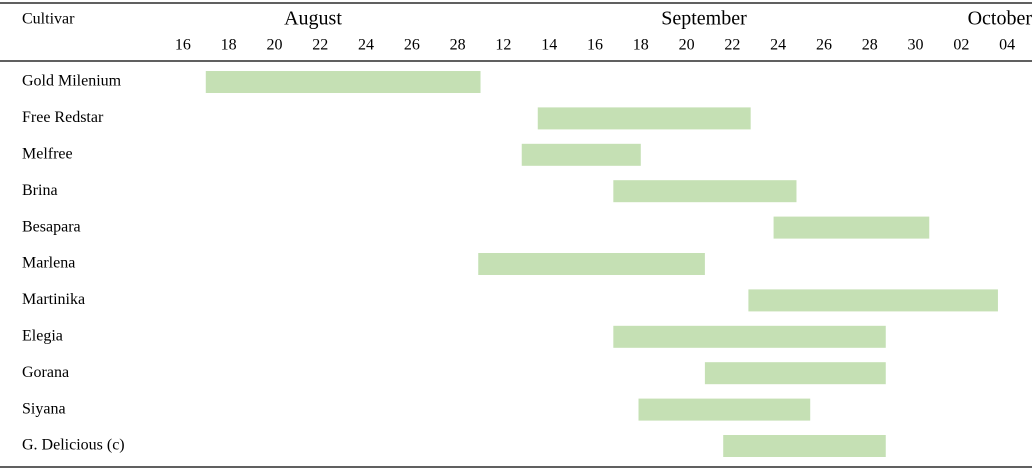  Describe the element at coordinates (1007, 45) in the screenshot. I see `x-tick-label: 04` at that location.